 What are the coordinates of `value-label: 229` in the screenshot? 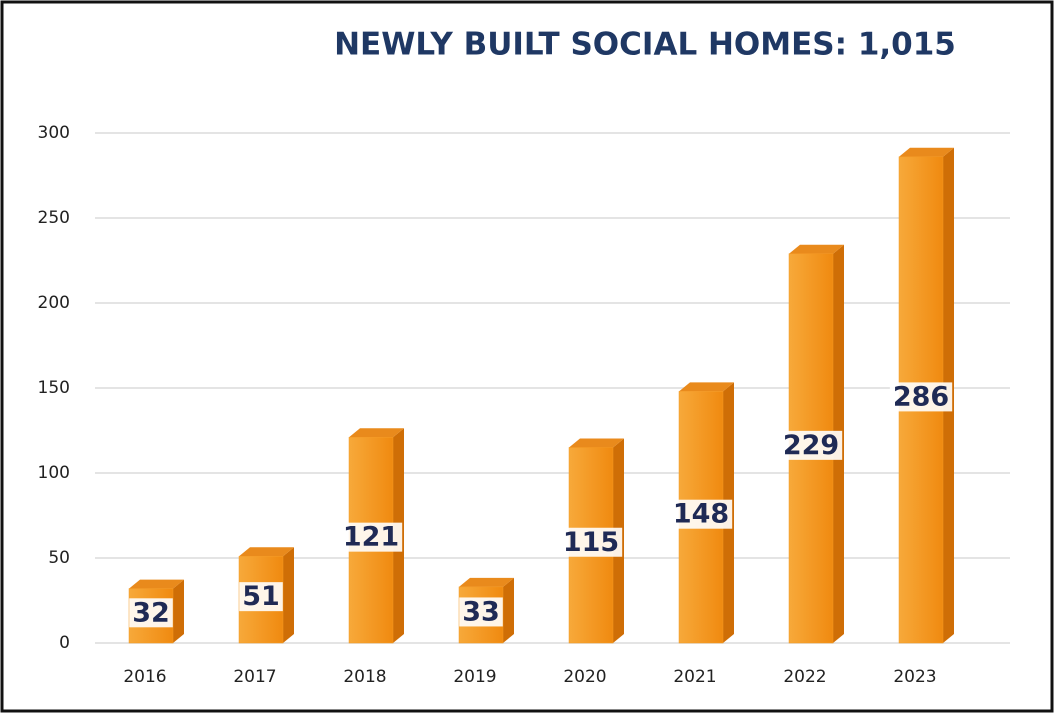 It's located at (811, 445).